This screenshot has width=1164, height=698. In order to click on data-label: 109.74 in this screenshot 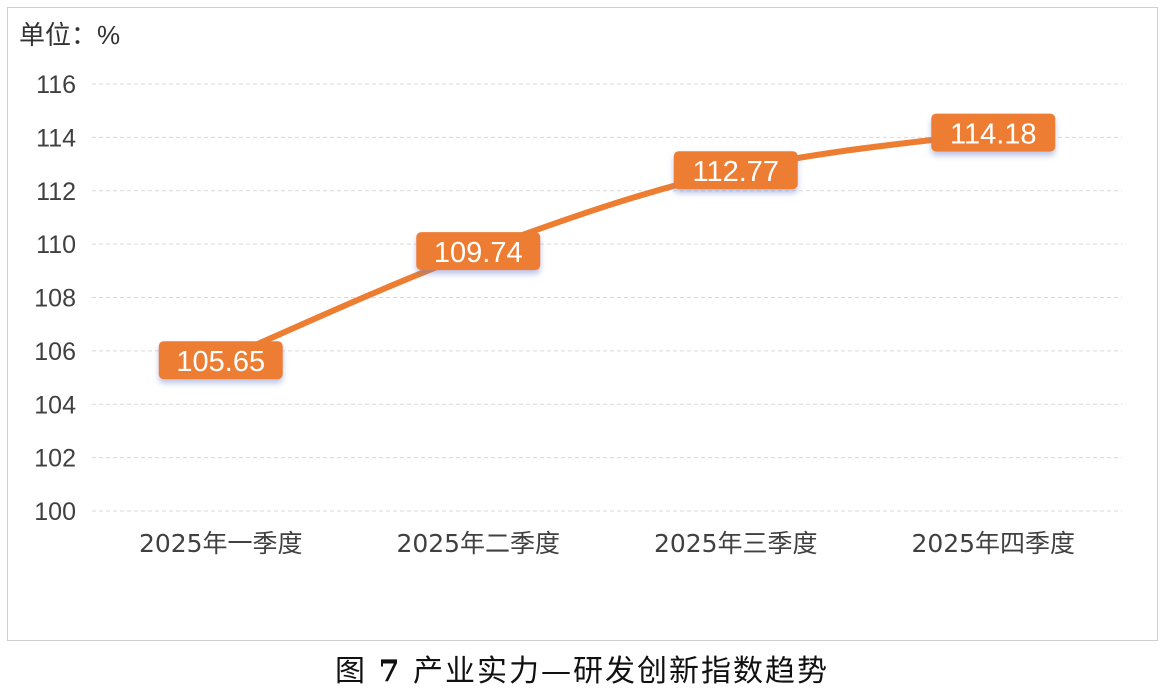, I will do `click(478, 251)`.